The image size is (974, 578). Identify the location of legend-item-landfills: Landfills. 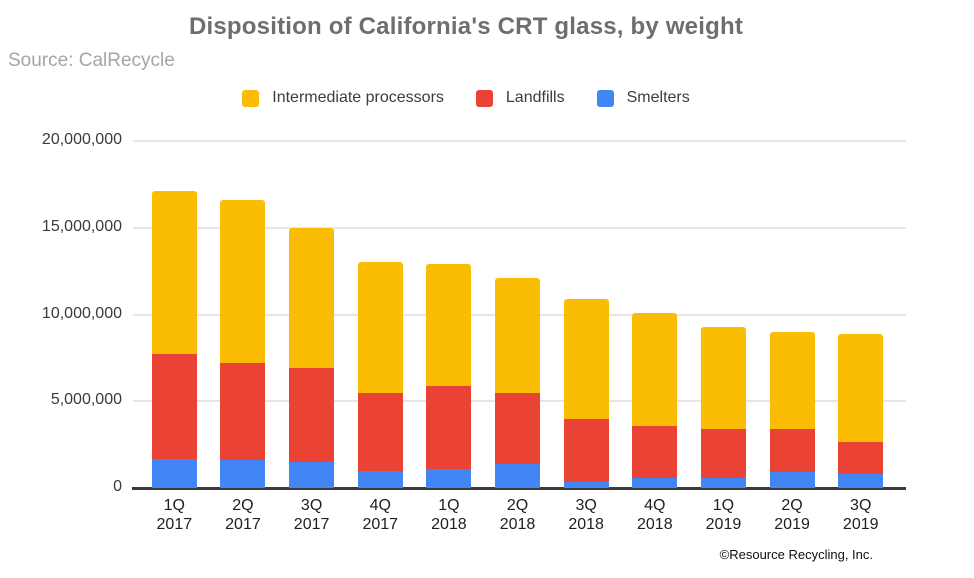
(520, 98).